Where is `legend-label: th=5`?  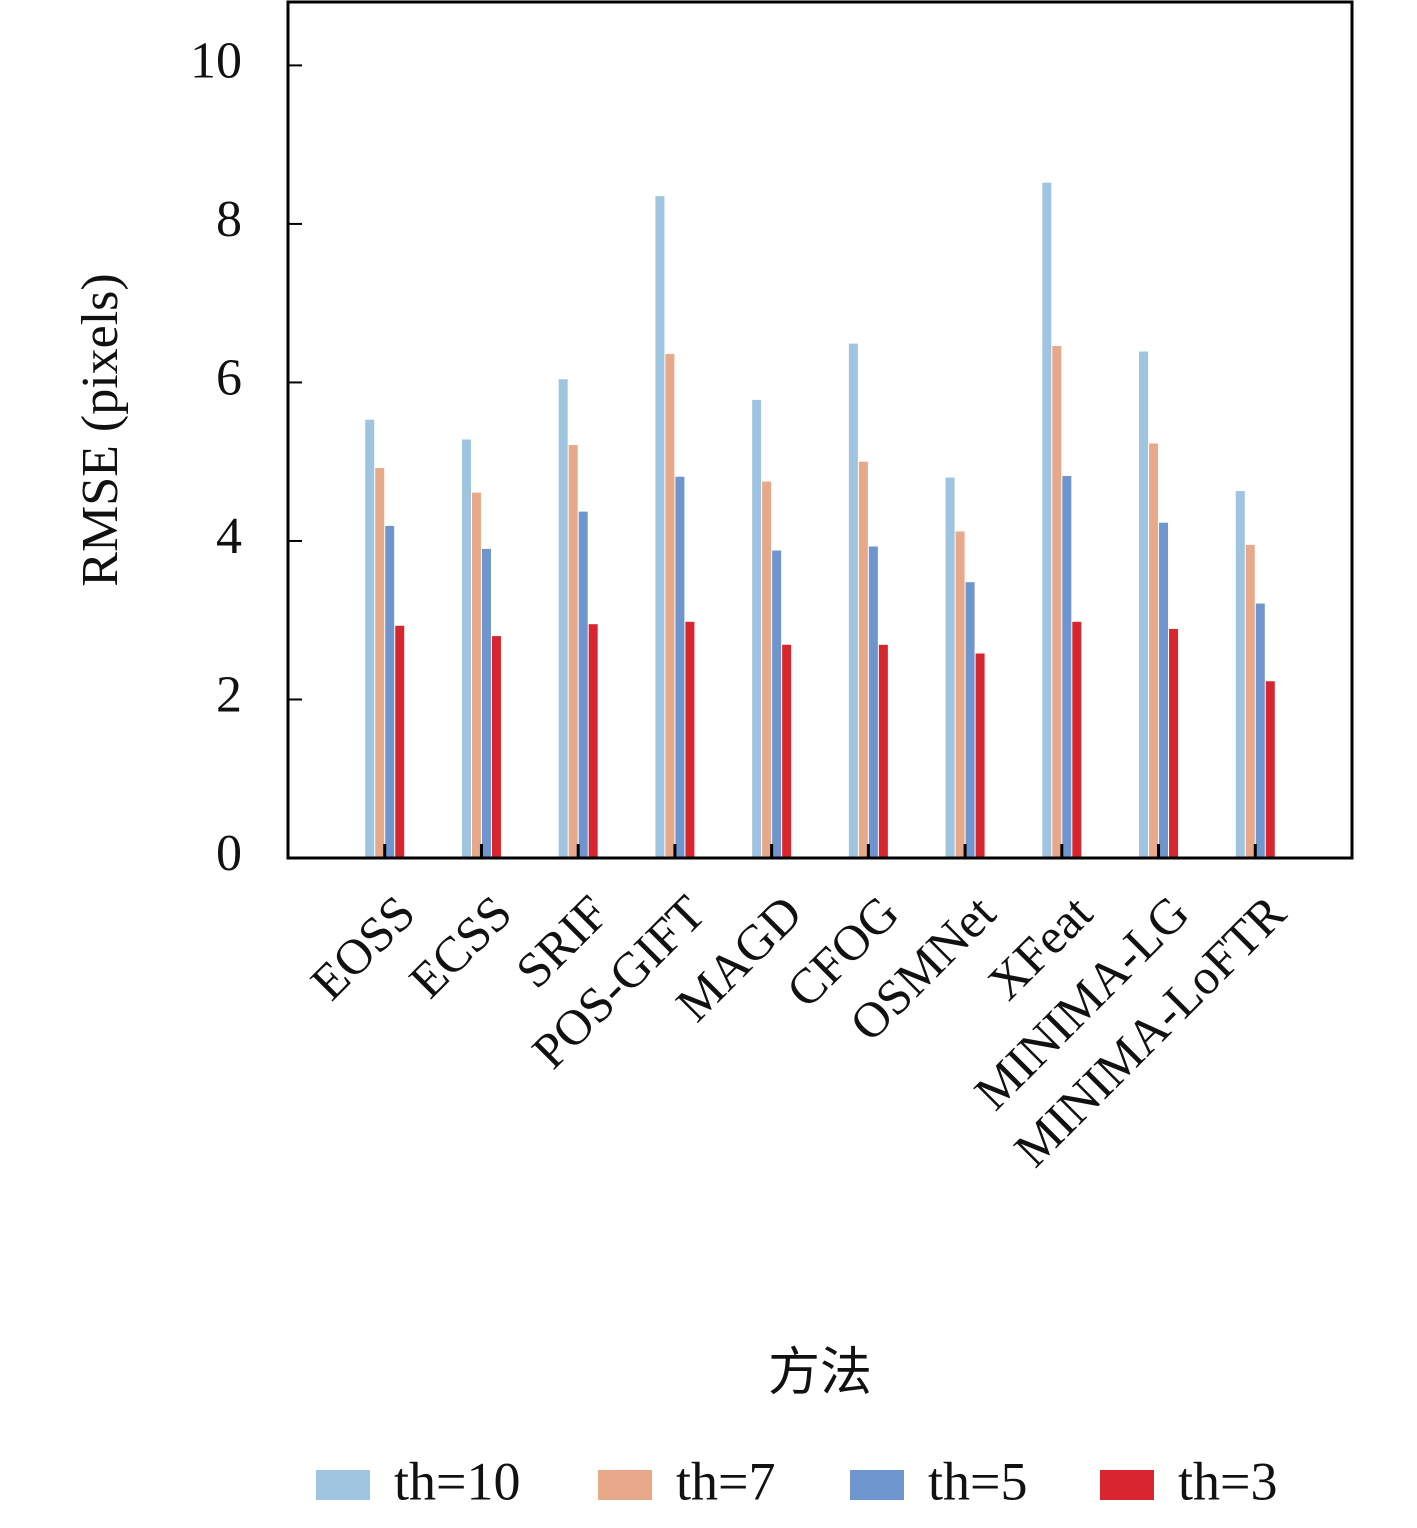
legend-label: th=5 is located at coordinates (977, 1481).